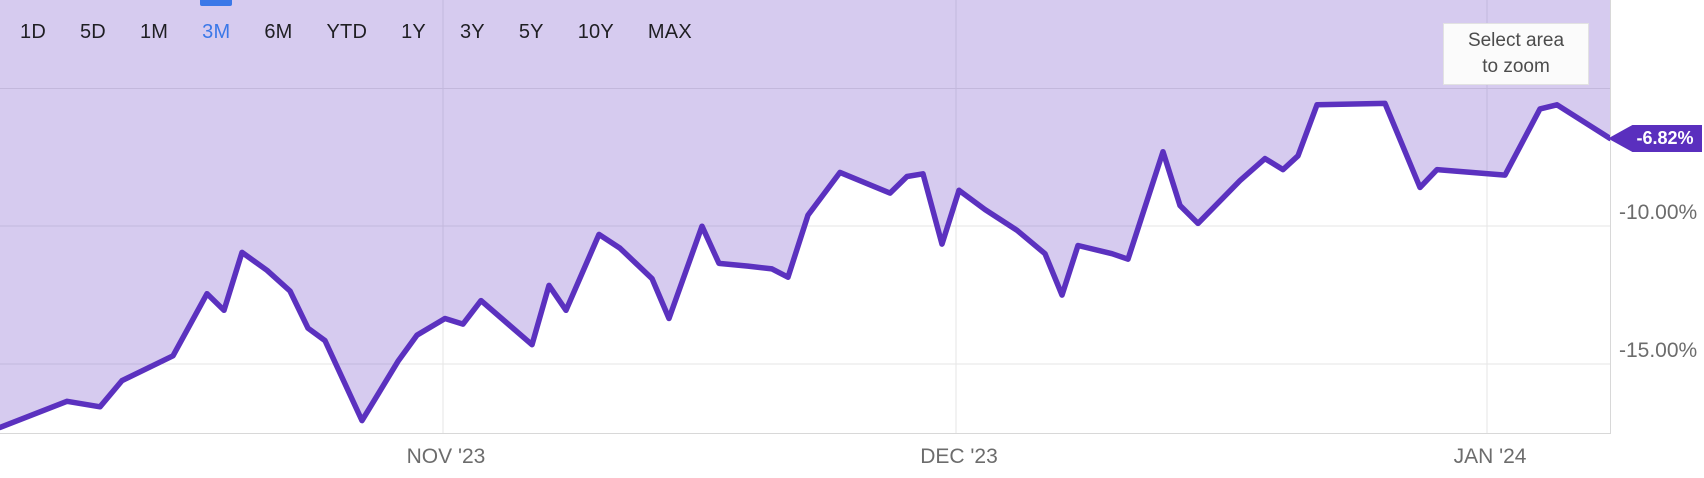 This screenshot has height=478, width=1704. Describe the element at coordinates (670, 32) in the screenshot. I see `range-button-max: MAX` at that location.